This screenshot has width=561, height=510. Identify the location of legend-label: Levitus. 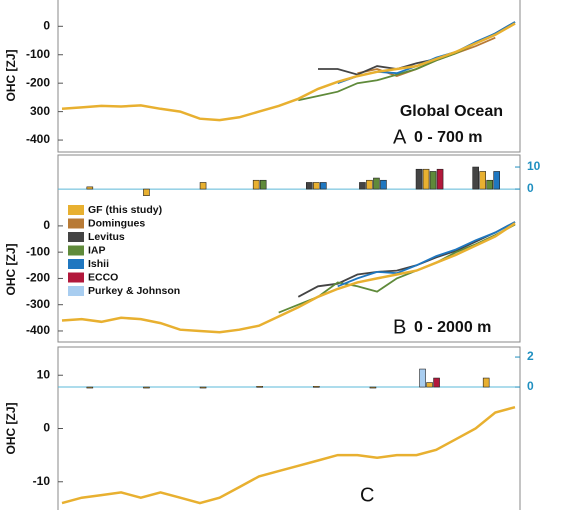
(106, 237).